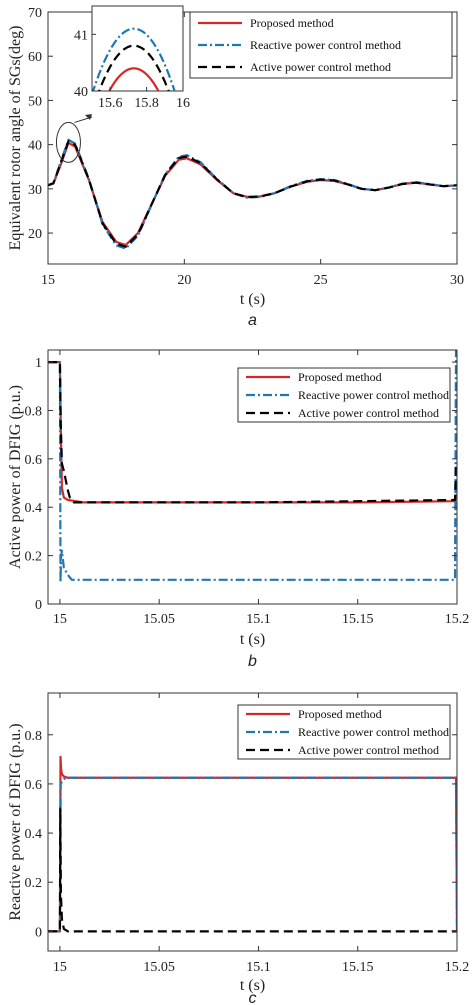  What do you see at coordinates (15, 821) in the screenshot?
I see `y-axis-label: Reactive power of DFIG (p.u.)` at bounding box center [15, 821].